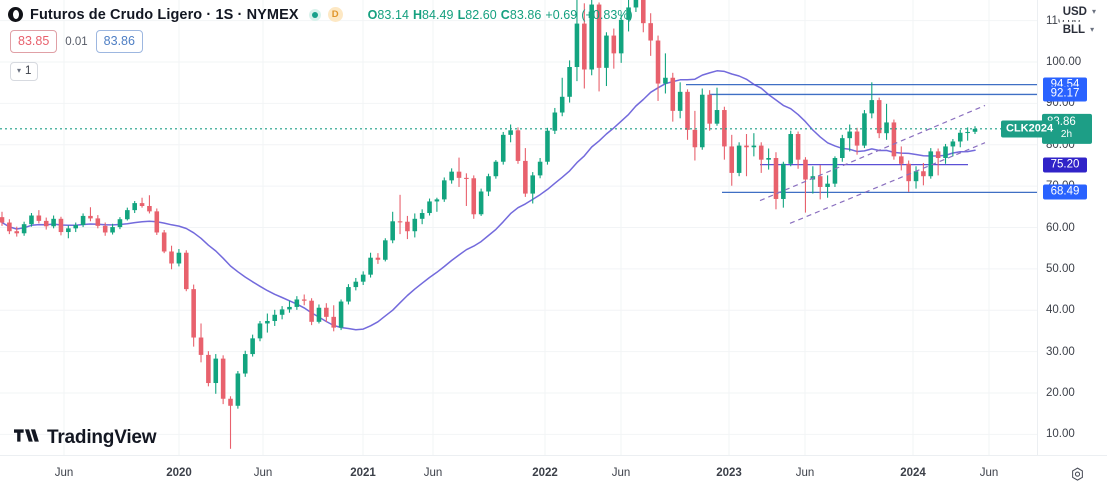 Image resolution: width=1107 pixels, height=494 pixels. I want to click on bid-price-box: 83.85, so click(34, 41).